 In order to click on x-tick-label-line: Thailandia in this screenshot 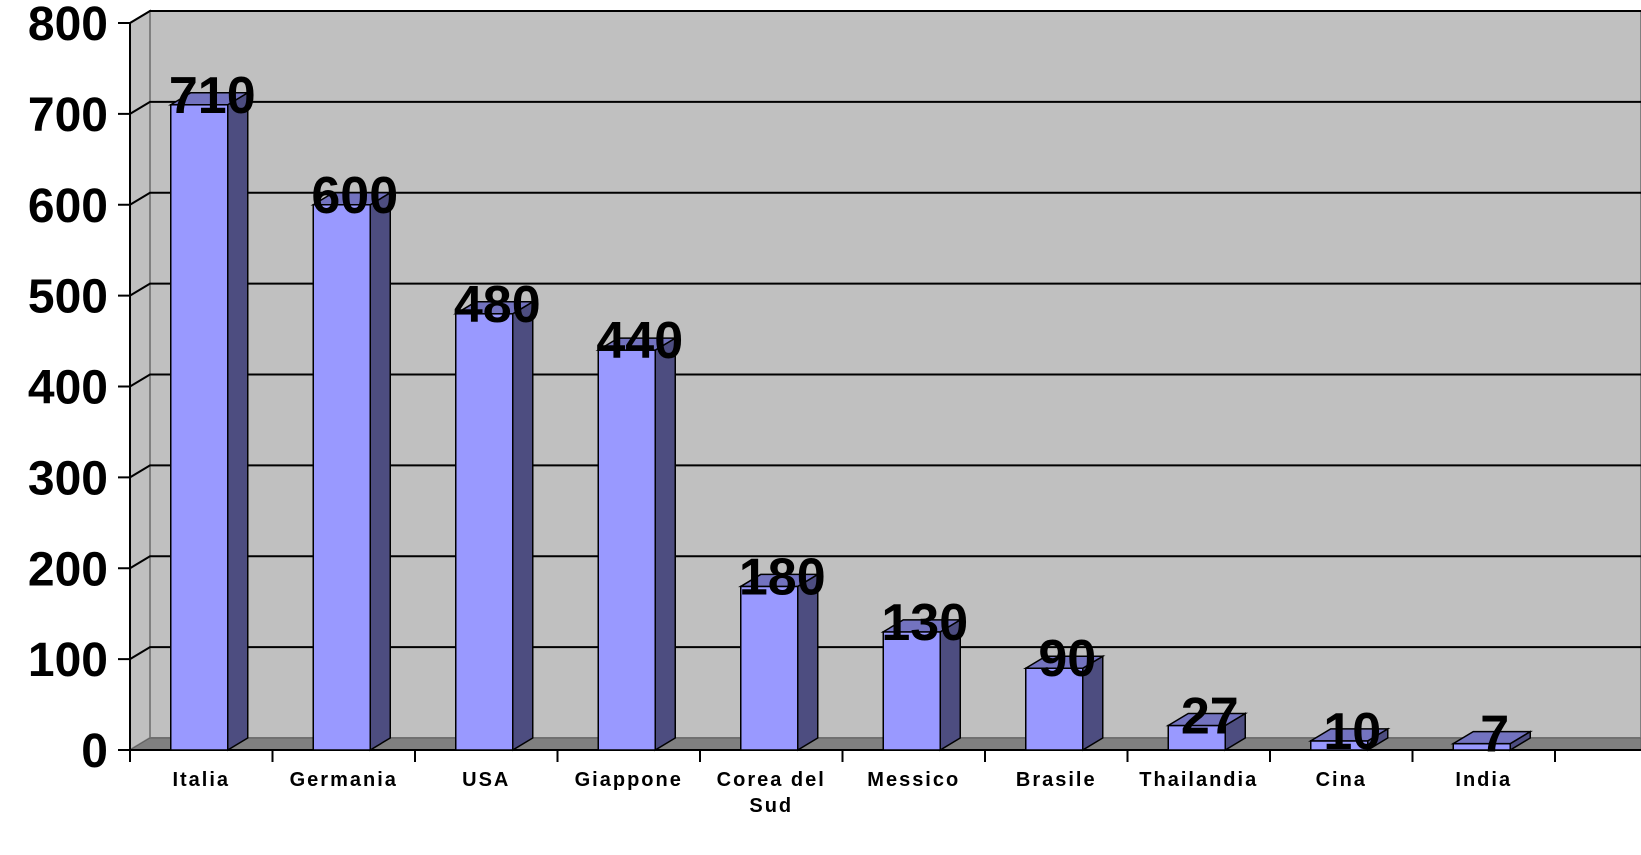, I will do `click(1198, 780)`.